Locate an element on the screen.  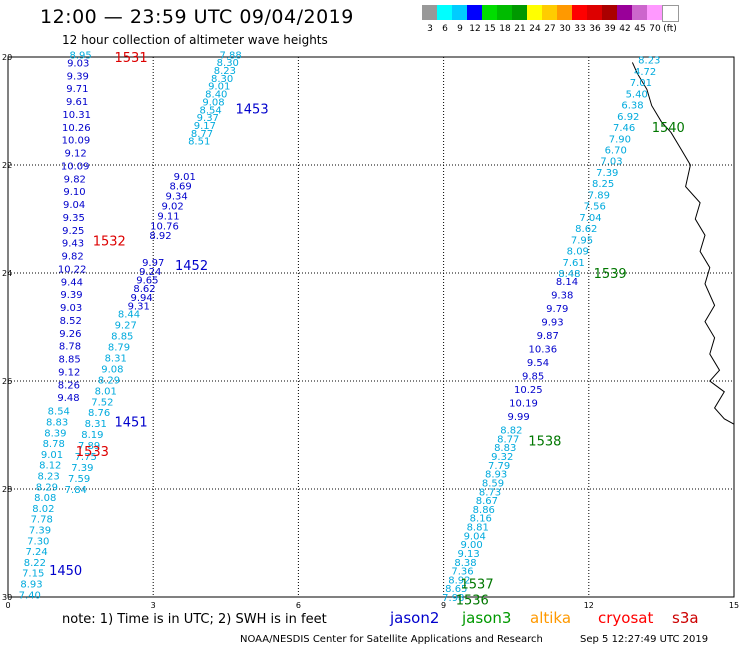
wave-height-value: 7.03 is located at coordinates (611, 162).